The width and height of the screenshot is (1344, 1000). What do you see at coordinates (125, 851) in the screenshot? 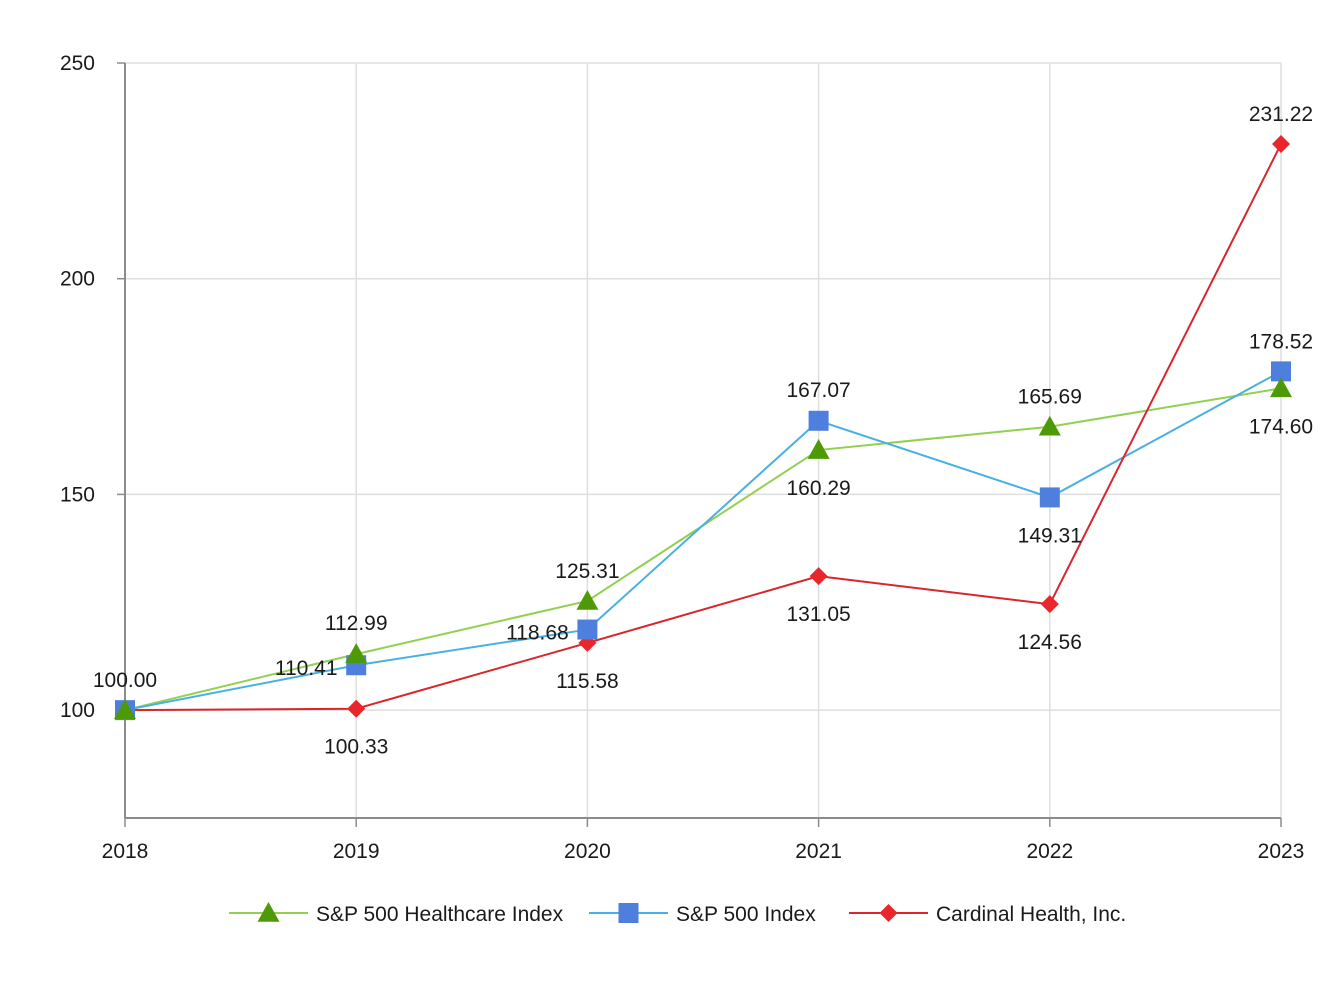
I see `x-tick-label: 2018` at bounding box center [125, 851].